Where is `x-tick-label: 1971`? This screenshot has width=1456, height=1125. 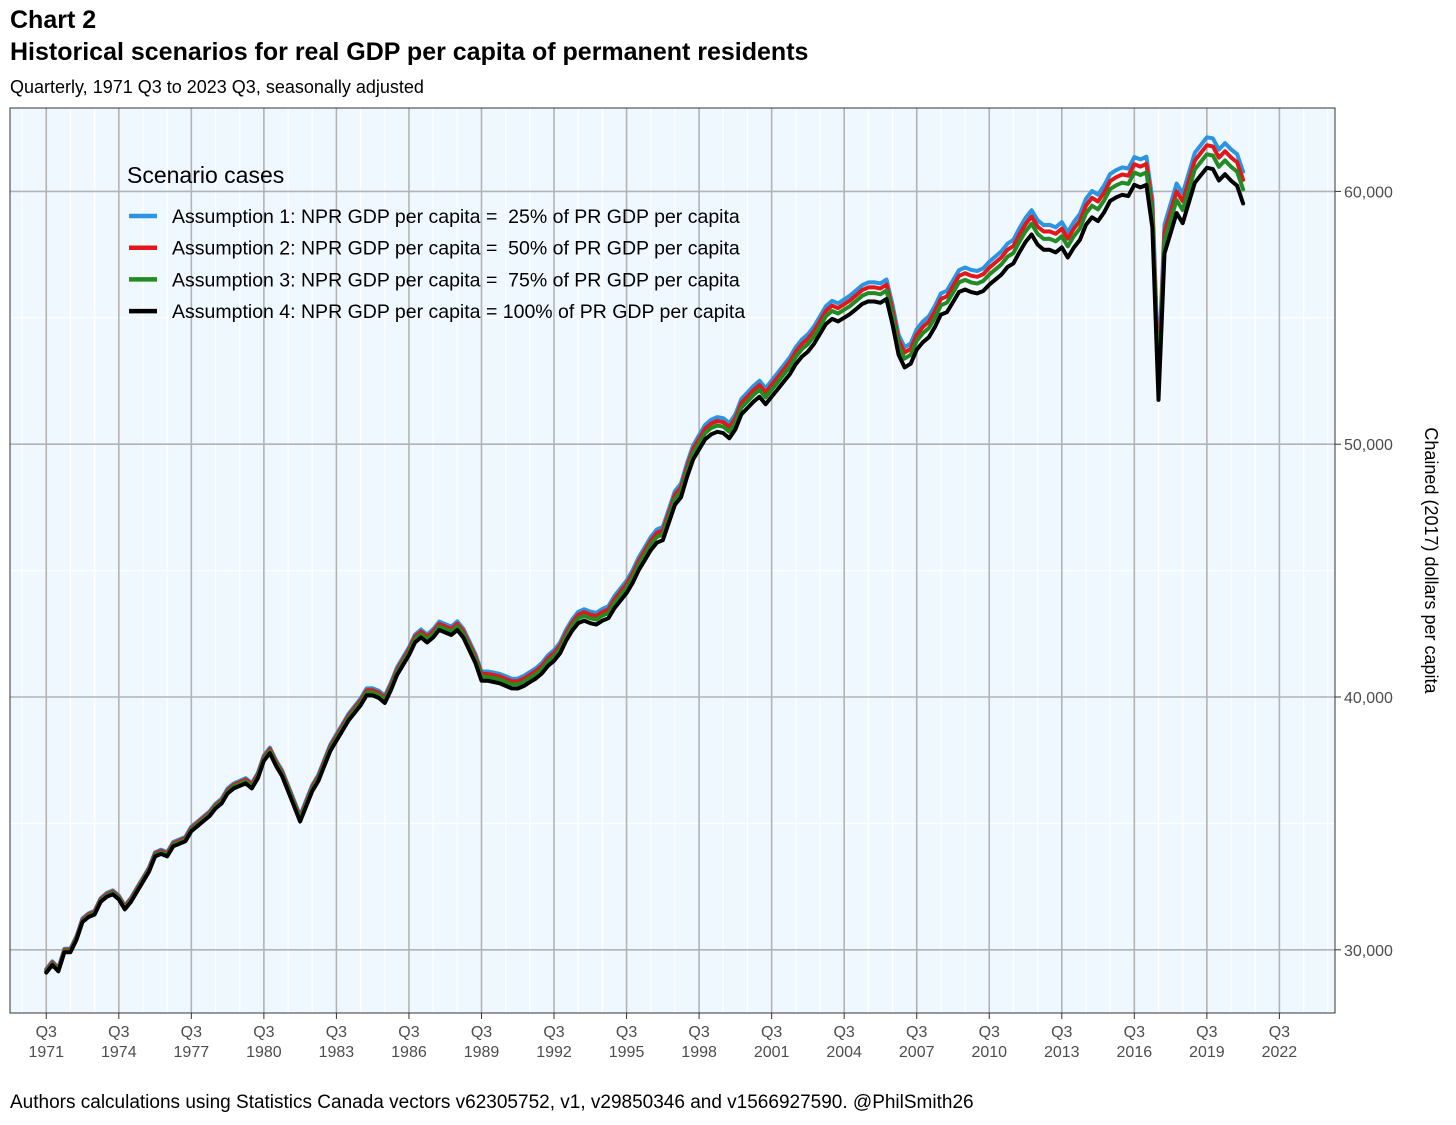
x-tick-label: 1971 is located at coordinates (46, 1052).